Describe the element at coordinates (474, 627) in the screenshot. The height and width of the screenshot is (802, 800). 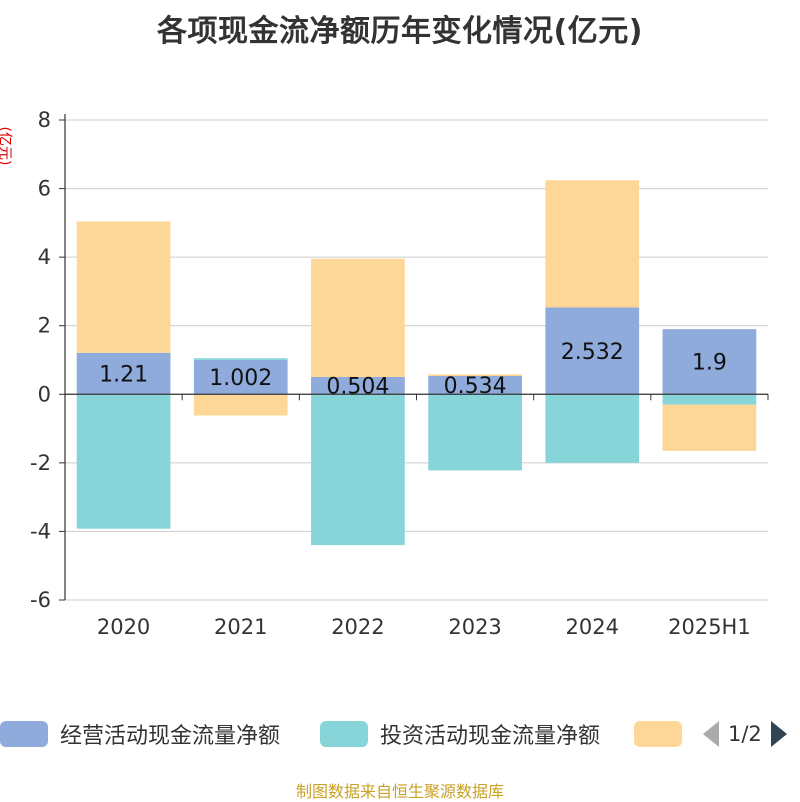
I see `x-tick-label: 2023` at that location.